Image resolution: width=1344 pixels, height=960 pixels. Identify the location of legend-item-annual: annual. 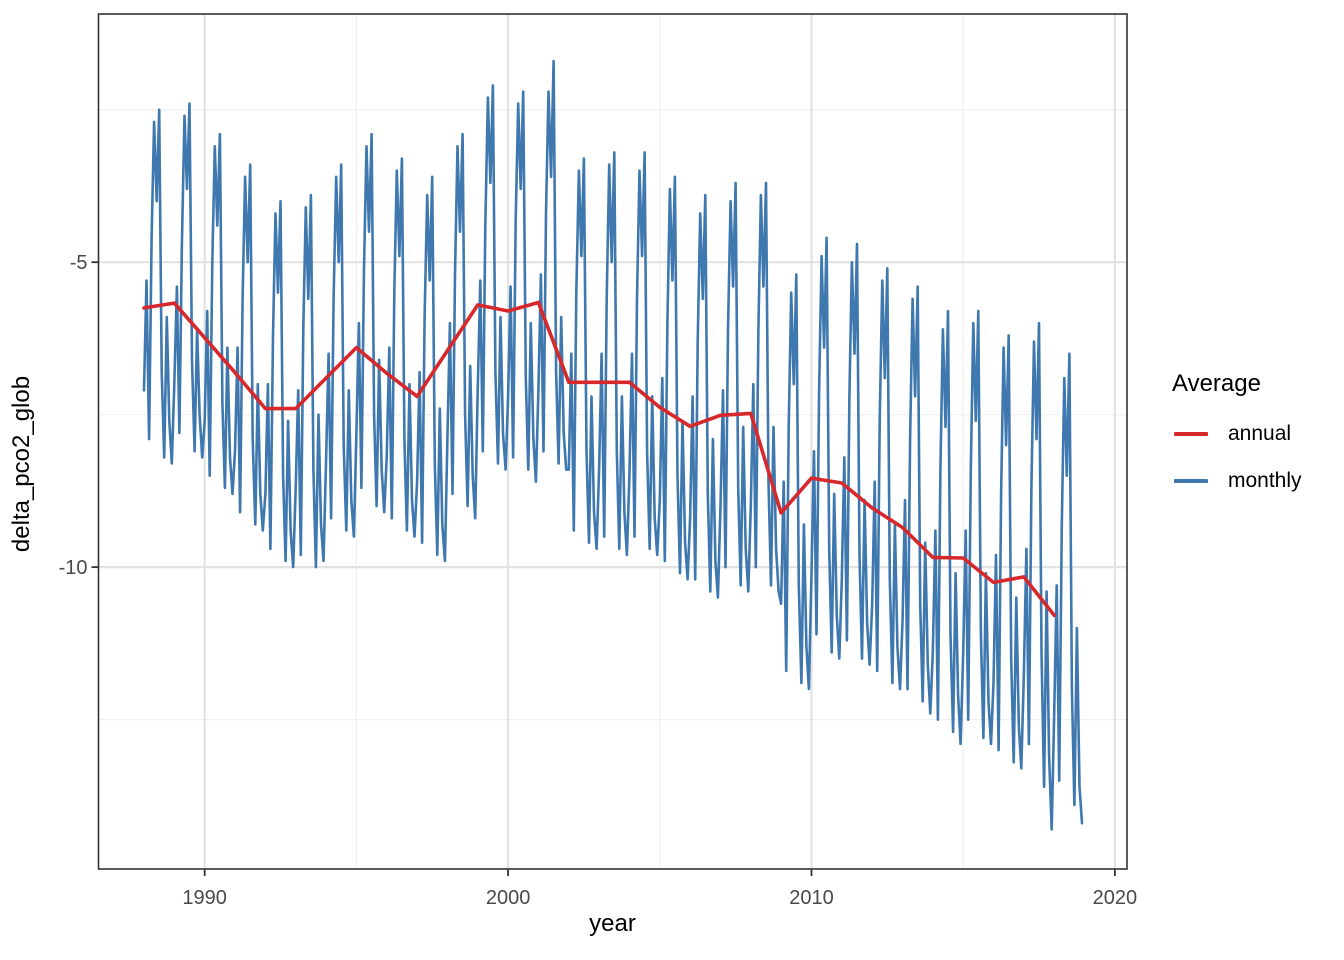
(1257, 434).